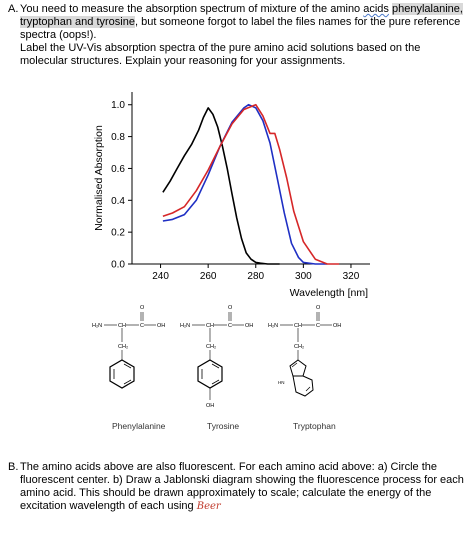 Image resolution: width=474 pixels, height=533 pixels. I want to click on molecule-structures: H₂N CH C OH O CH₂ H₂N CH C OH, so click(216, 368).